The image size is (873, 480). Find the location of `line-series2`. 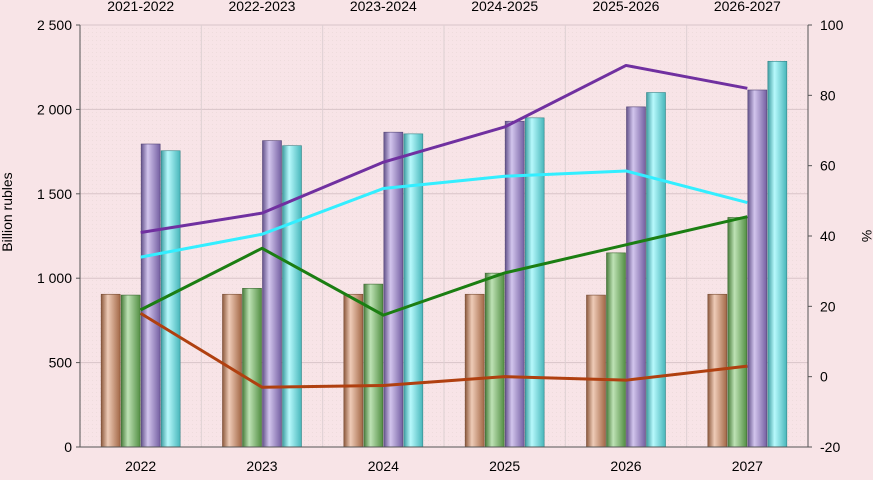

line-series2 is located at coordinates (443, 266).